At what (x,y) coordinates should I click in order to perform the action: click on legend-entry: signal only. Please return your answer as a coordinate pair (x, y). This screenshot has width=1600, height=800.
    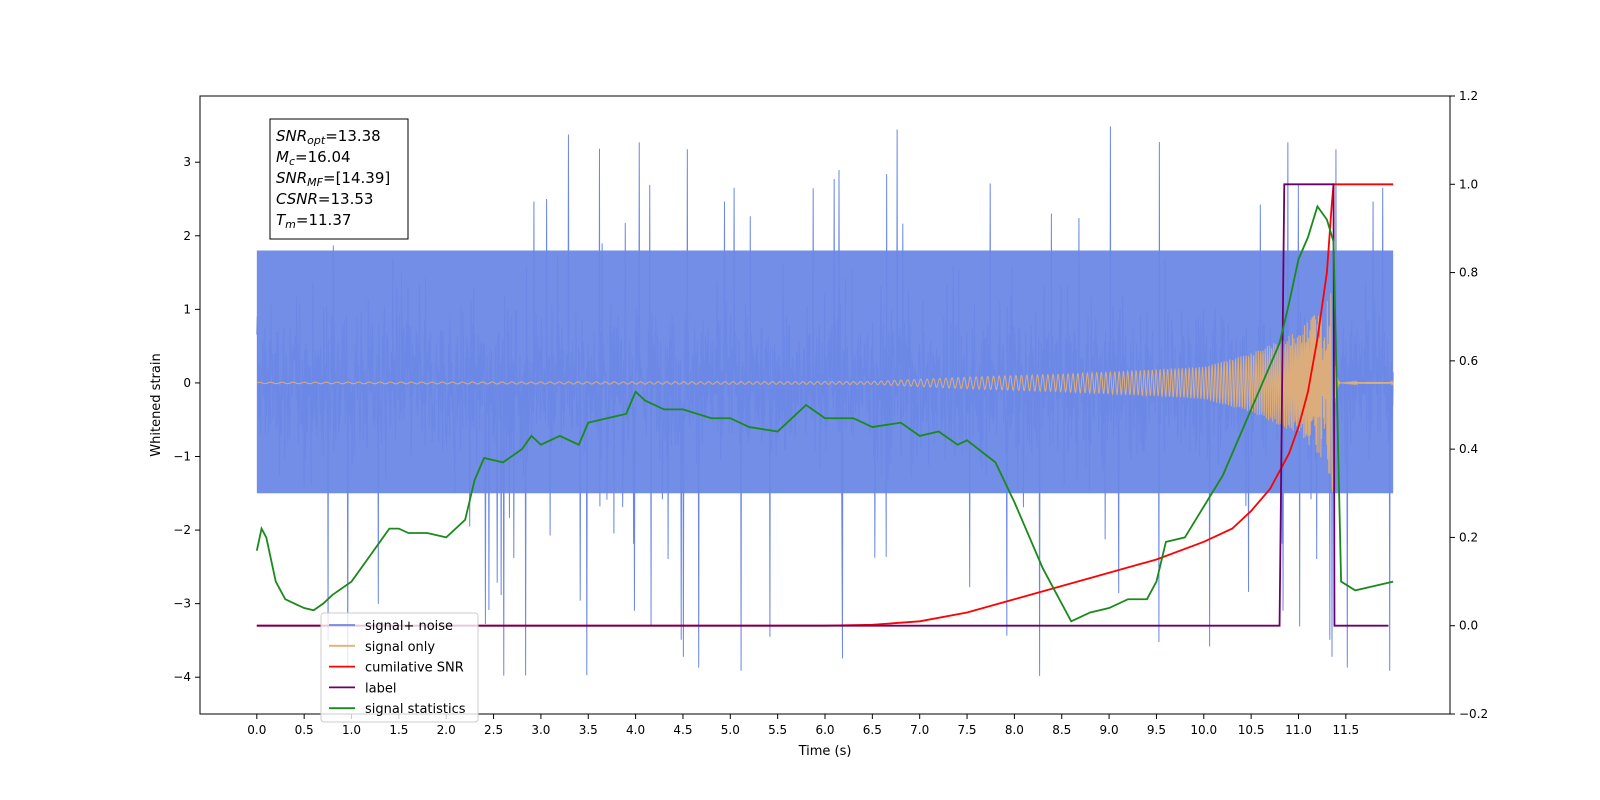
    Looking at the image, I should click on (400, 647).